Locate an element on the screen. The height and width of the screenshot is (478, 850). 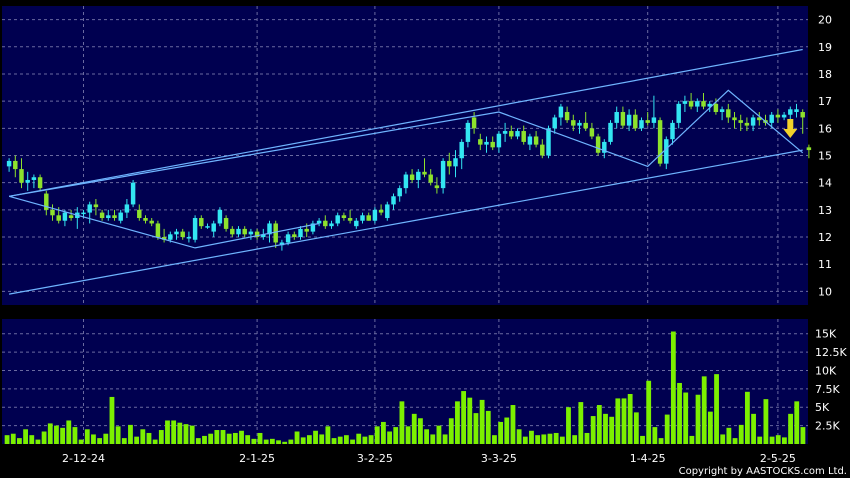
price-tick-label: 10 is located at coordinates (825, 291).